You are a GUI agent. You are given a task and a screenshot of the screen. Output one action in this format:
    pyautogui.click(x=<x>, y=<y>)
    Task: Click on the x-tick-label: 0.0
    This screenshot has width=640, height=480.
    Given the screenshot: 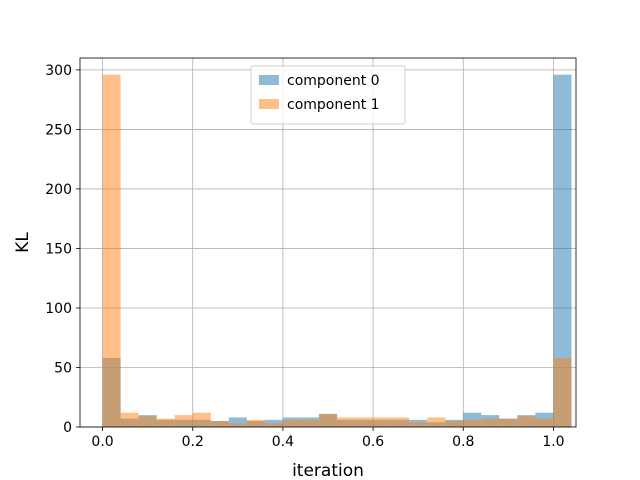 What is the action you would take?
    pyautogui.click(x=102, y=442)
    